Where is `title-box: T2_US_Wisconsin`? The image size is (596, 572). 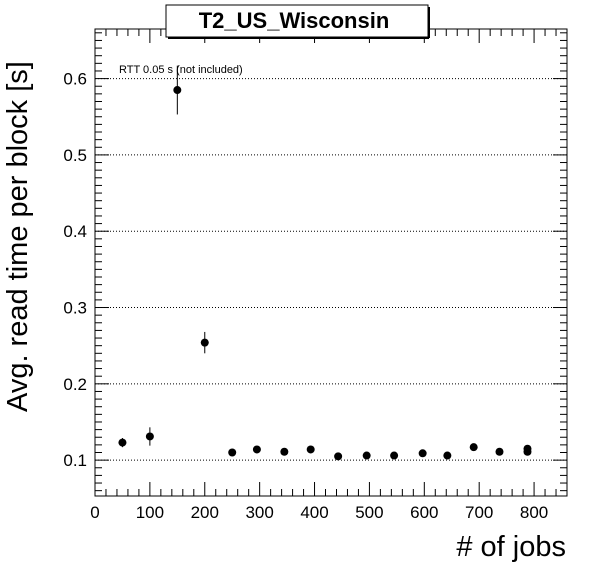
title-box: T2_US_Wisconsin is located at coordinates (297, 21).